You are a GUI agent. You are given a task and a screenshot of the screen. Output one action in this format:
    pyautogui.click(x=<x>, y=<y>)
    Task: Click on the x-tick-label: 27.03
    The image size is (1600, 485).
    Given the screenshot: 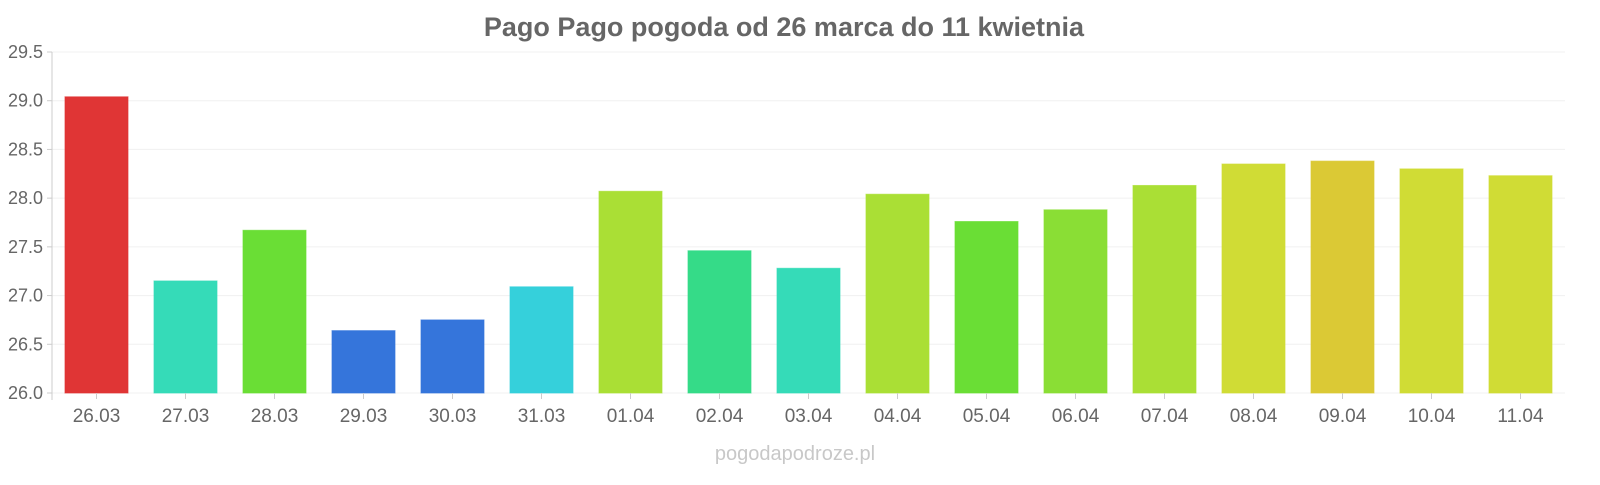 What is the action you would take?
    pyautogui.click(x=186, y=416)
    